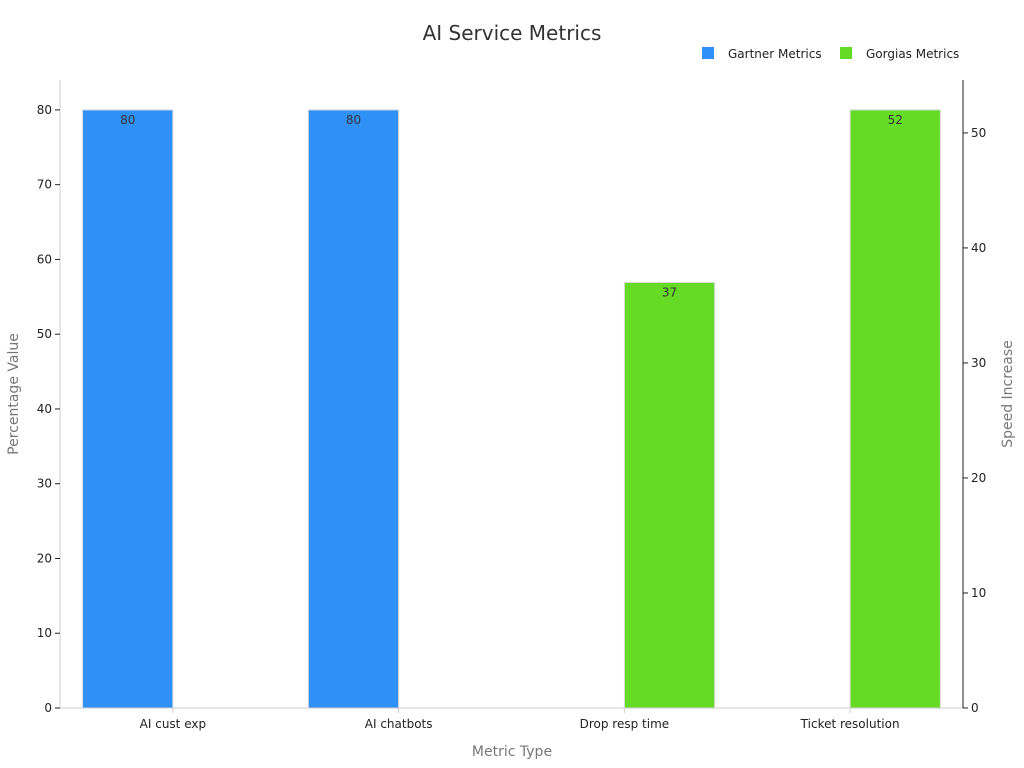  I want to click on y-axis-left-ticks: 0 10 20 30 40 50 60 70 80, so click(48, 409).